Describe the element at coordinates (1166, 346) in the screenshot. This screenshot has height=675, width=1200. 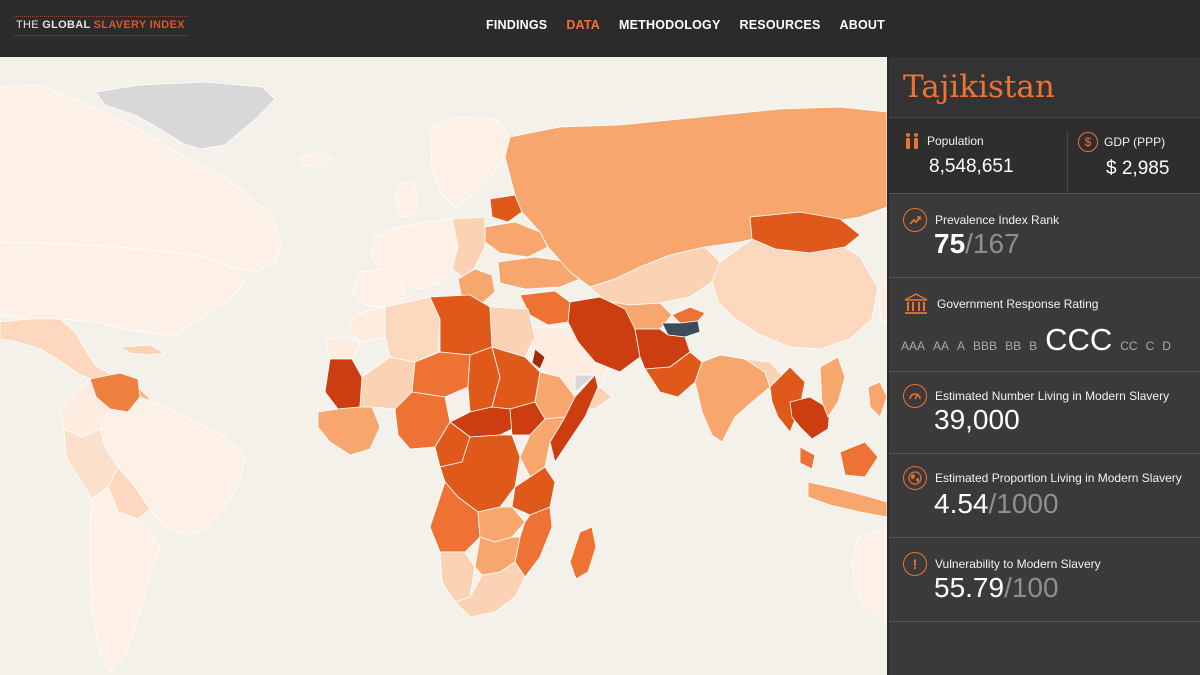
I see `rating-d: D` at that location.